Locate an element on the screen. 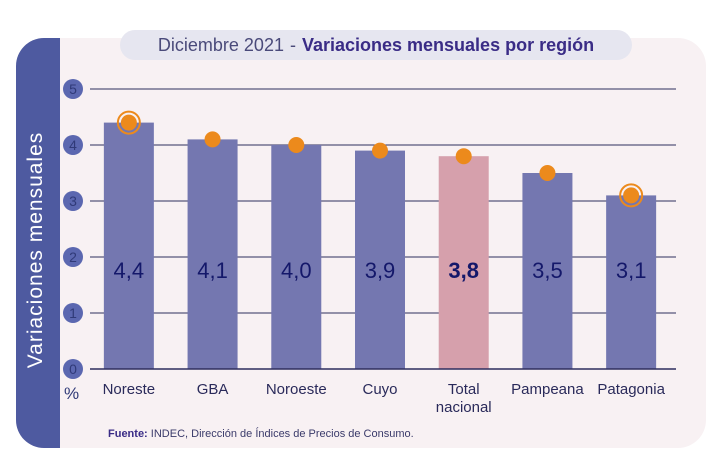  y-tick-label-1: 1 is located at coordinates (73, 313).